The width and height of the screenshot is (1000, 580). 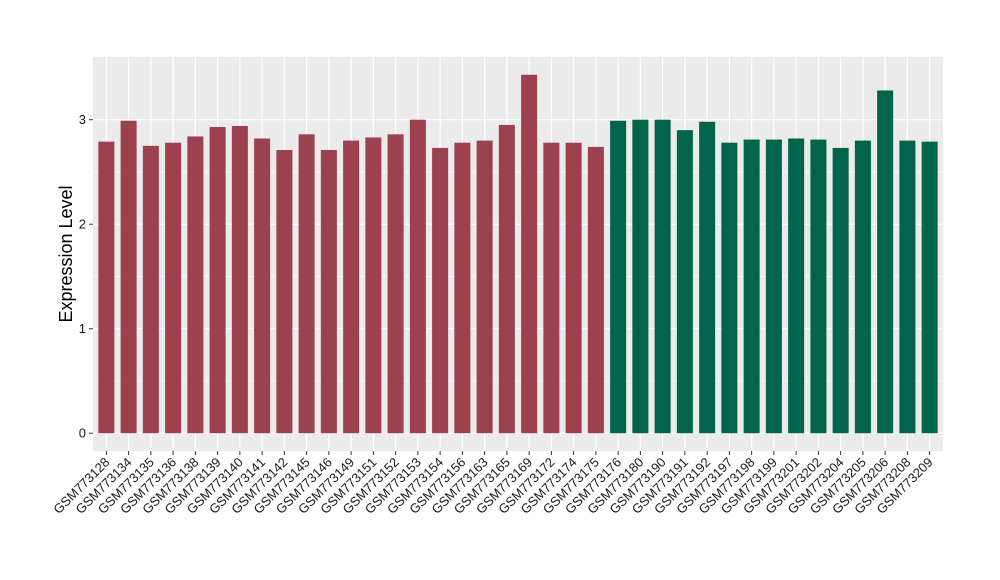 I want to click on y-axis-title: Expression Level, so click(x=66, y=253).